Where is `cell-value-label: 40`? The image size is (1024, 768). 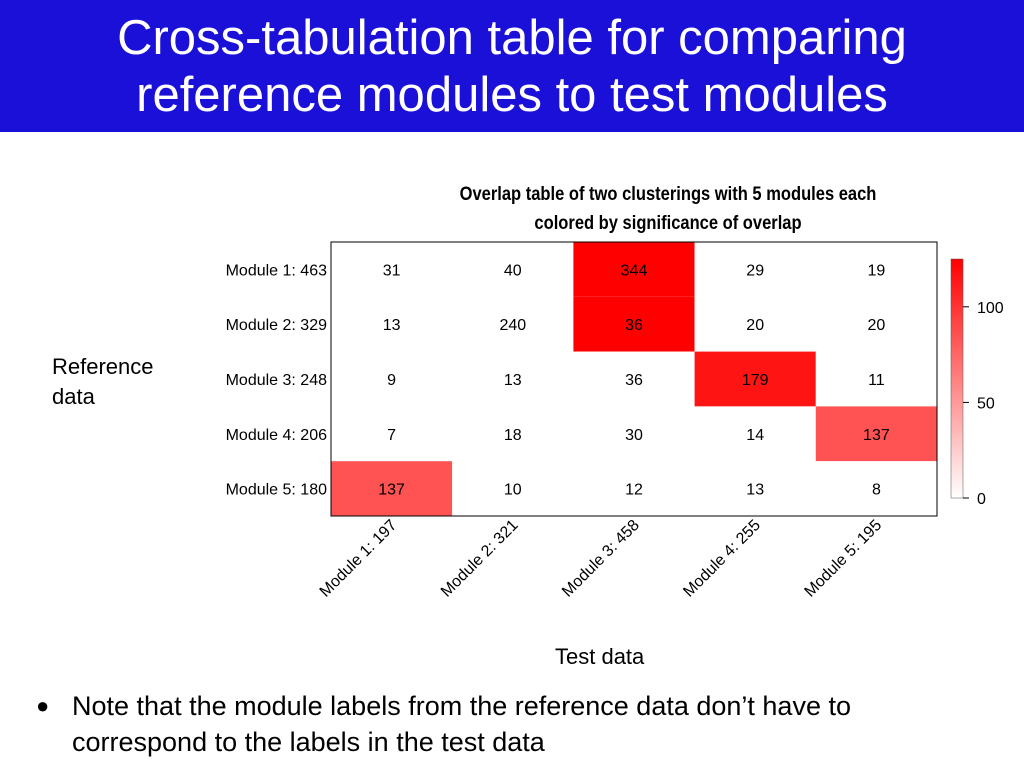 cell-value-label: 40 is located at coordinates (513, 270).